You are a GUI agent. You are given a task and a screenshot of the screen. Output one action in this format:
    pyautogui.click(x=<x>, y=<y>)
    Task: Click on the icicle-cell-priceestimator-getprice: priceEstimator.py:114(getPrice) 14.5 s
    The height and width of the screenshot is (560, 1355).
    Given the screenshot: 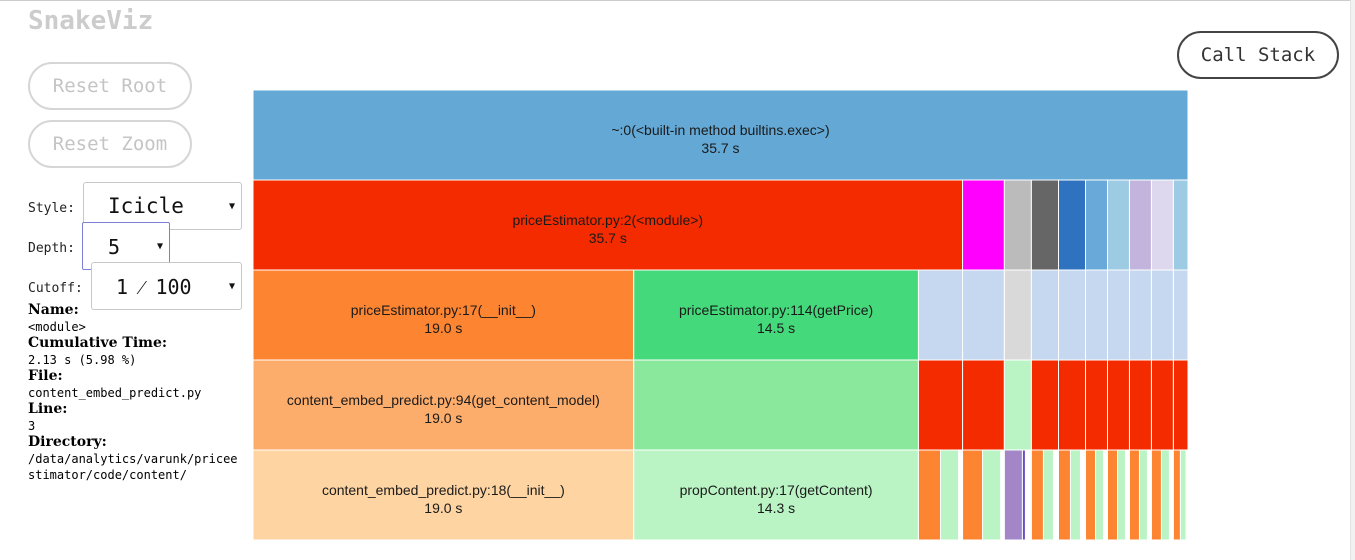 What is the action you would take?
    pyautogui.click(x=776, y=315)
    